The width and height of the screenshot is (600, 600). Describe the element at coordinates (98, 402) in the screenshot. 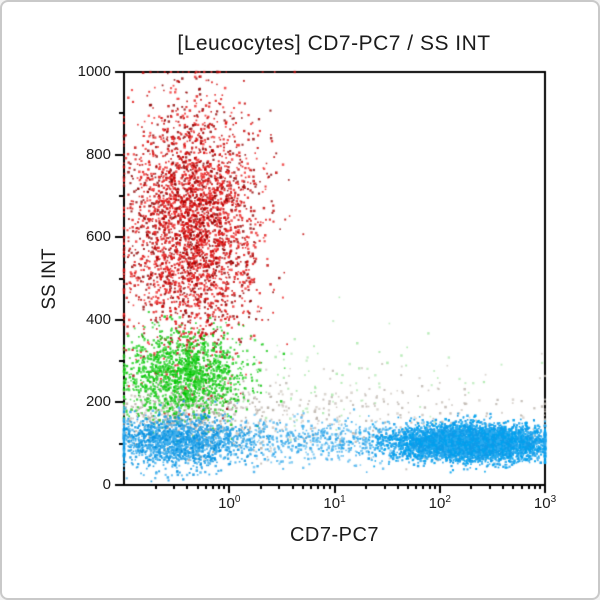

I see `y-tick-label: 200` at that location.